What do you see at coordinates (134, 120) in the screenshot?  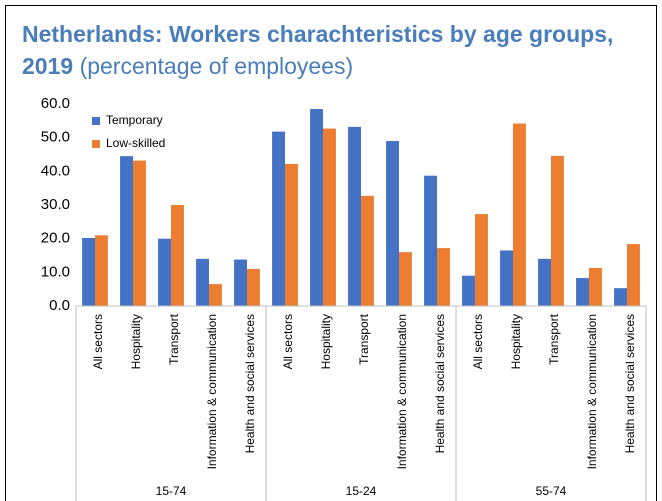 I see `legend-label: Temporary` at bounding box center [134, 120].